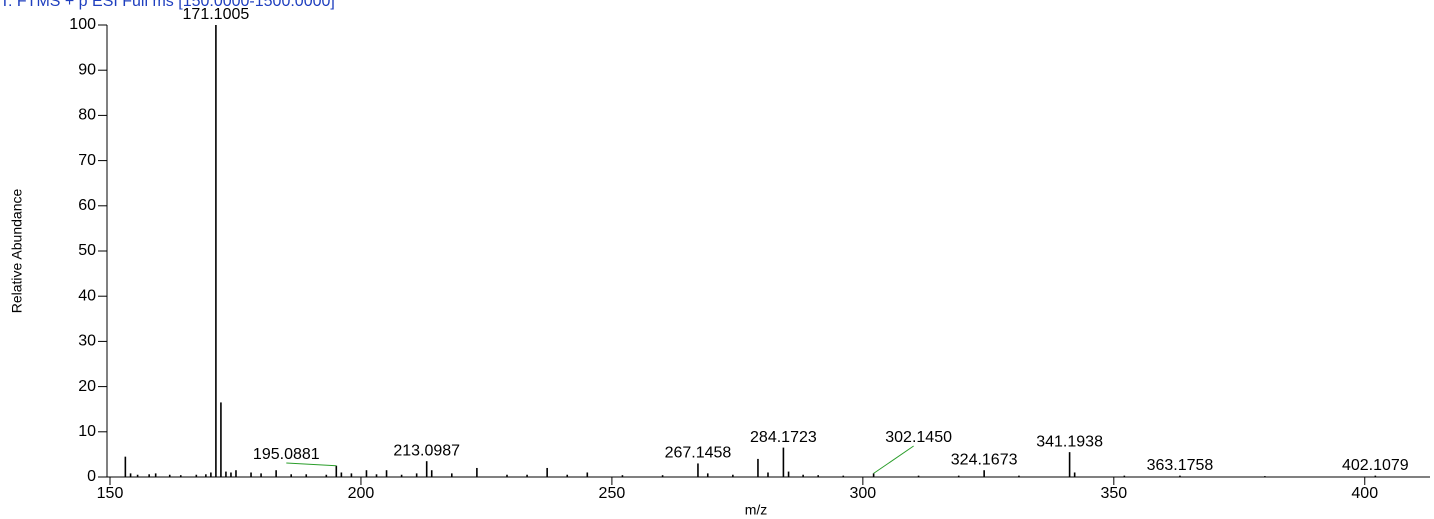 This screenshot has height=519, width=1434. I want to click on peak-label: 171.1005, so click(216, 14).